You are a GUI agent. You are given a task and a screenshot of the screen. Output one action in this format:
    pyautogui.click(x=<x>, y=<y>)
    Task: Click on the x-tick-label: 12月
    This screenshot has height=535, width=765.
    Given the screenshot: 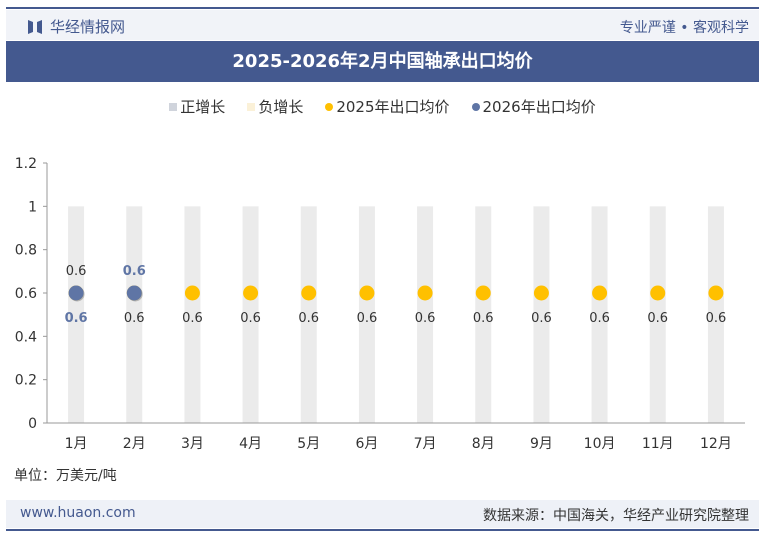 What is the action you would take?
    pyautogui.click(x=716, y=444)
    